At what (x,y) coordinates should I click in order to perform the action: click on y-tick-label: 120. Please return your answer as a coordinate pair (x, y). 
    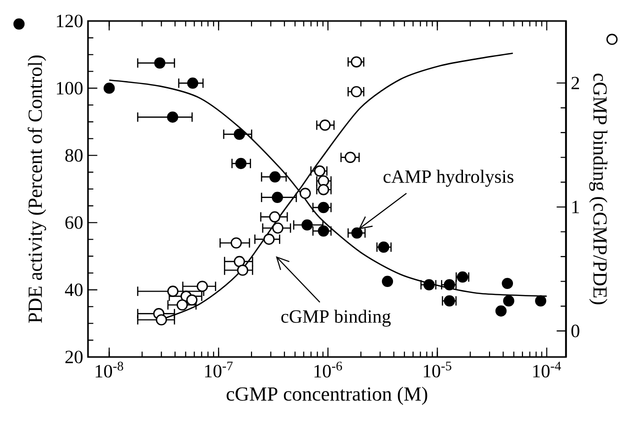
    Looking at the image, I should click on (69, 21).